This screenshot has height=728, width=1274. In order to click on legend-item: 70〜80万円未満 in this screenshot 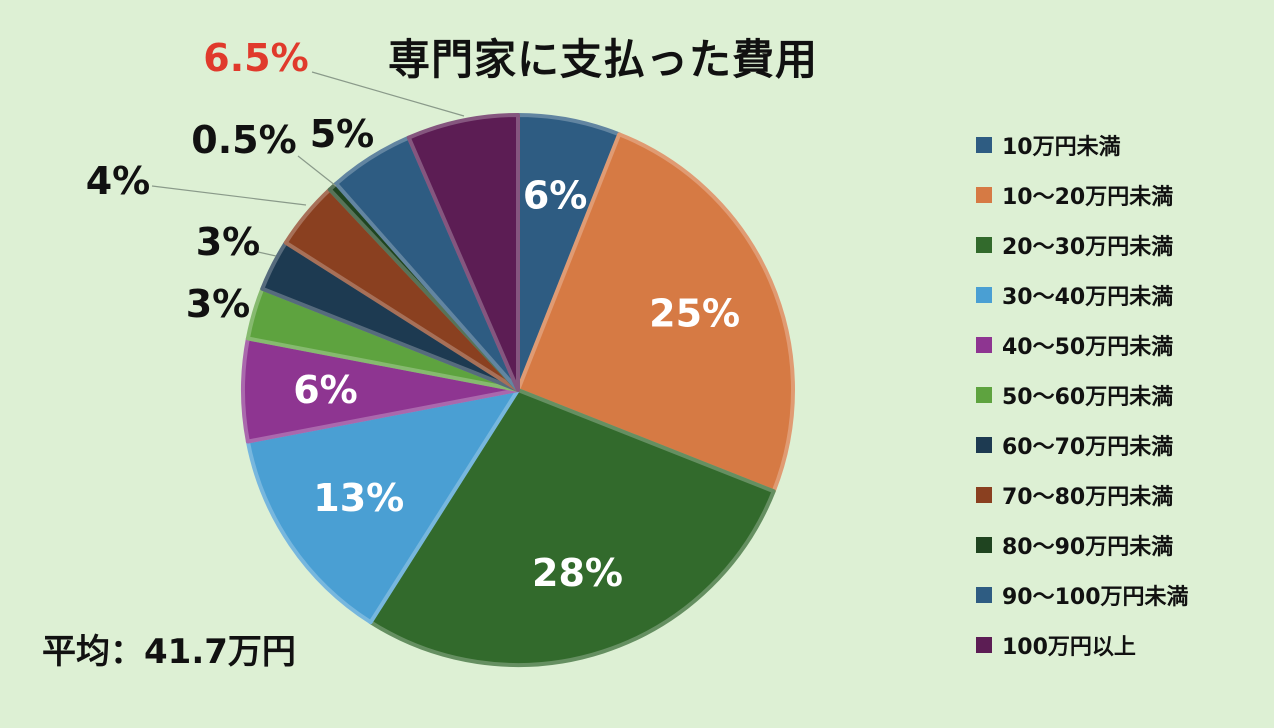, I will do `click(1121, 495)`.